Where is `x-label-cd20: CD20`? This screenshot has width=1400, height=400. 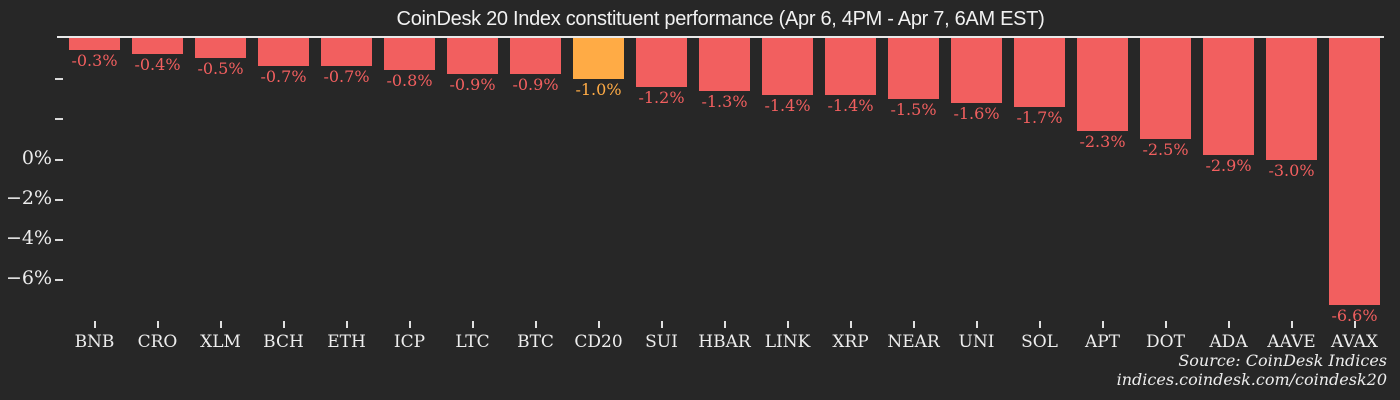
x-label-cd20: CD20 is located at coordinates (598, 342).